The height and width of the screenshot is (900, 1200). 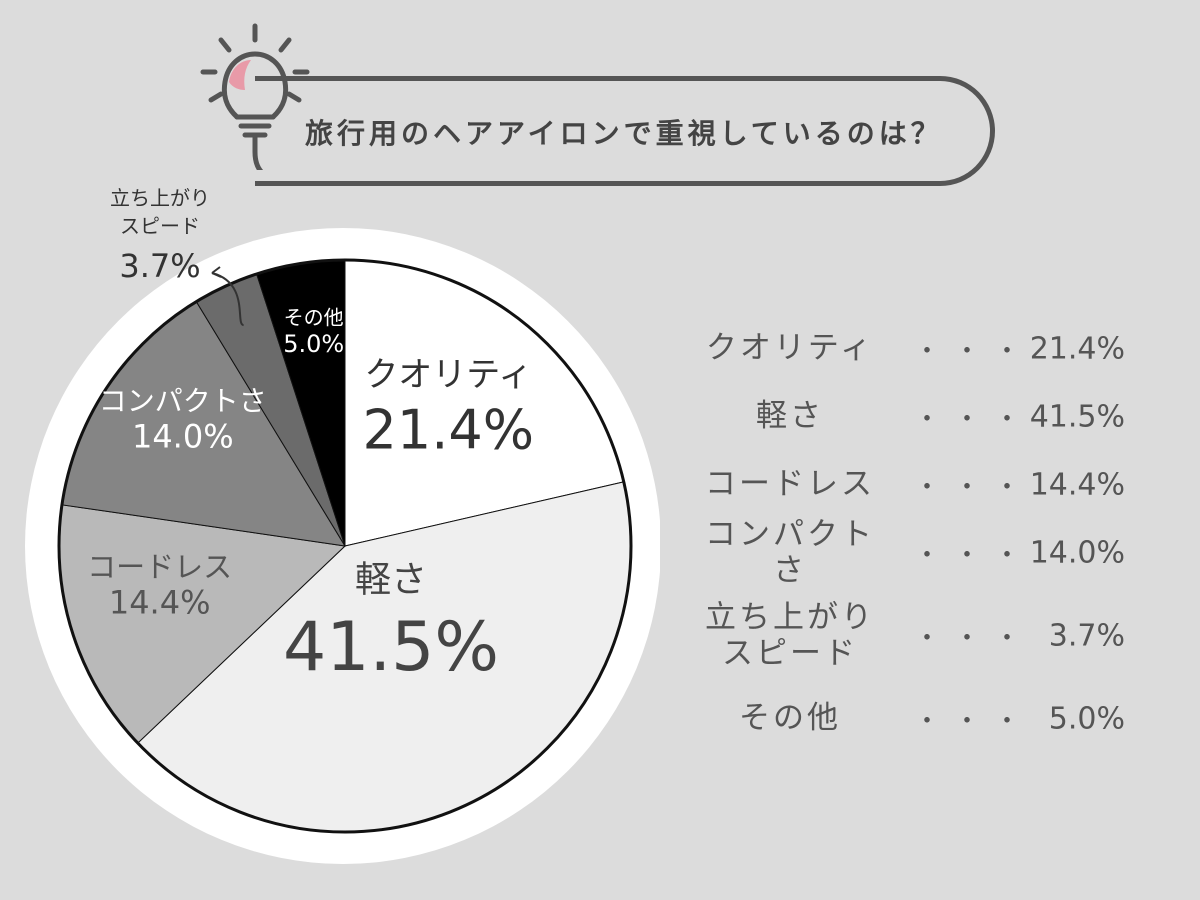 I want to click on legend-label: コンパクトさ, so click(x=790, y=552).